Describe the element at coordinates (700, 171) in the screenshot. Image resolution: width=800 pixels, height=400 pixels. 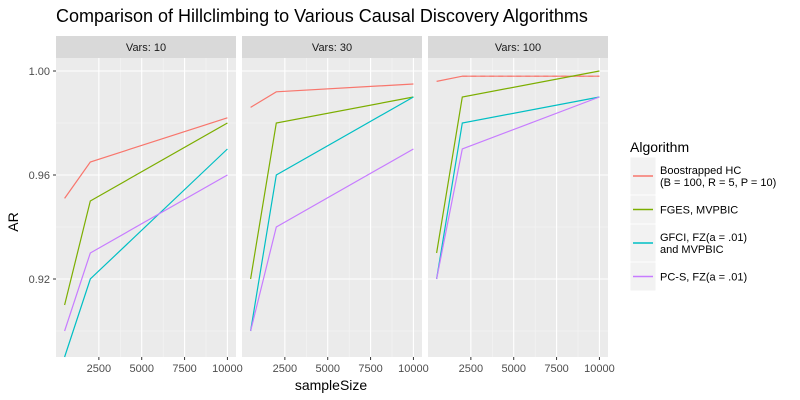
I see `legend-label: Boostrapped HC` at that location.